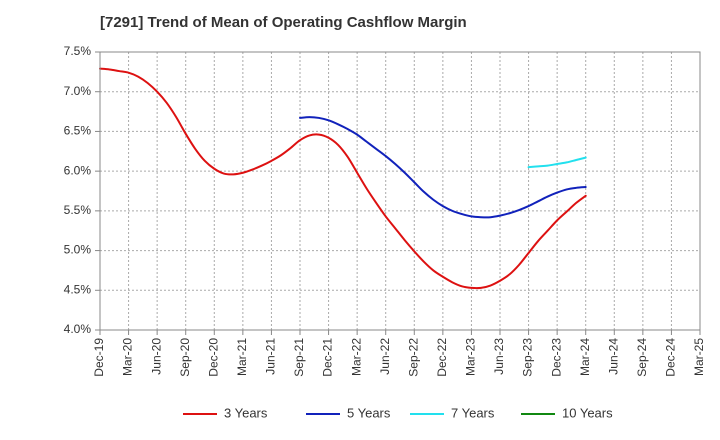 This screenshot has height=440, width=720. What do you see at coordinates (528, 357) in the screenshot?
I see `x-tick-label: Sep-23` at bounding box center [528, 357].